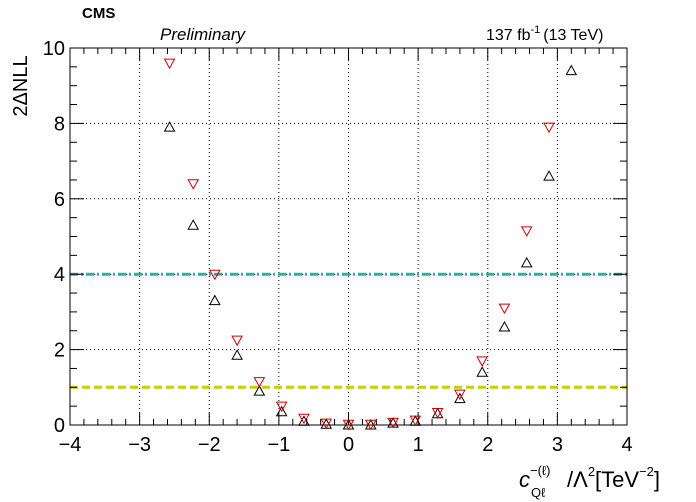  Describe the element at coordinates (418, 445) in the screenshot. I see `x-tick-label: 1` at that location.